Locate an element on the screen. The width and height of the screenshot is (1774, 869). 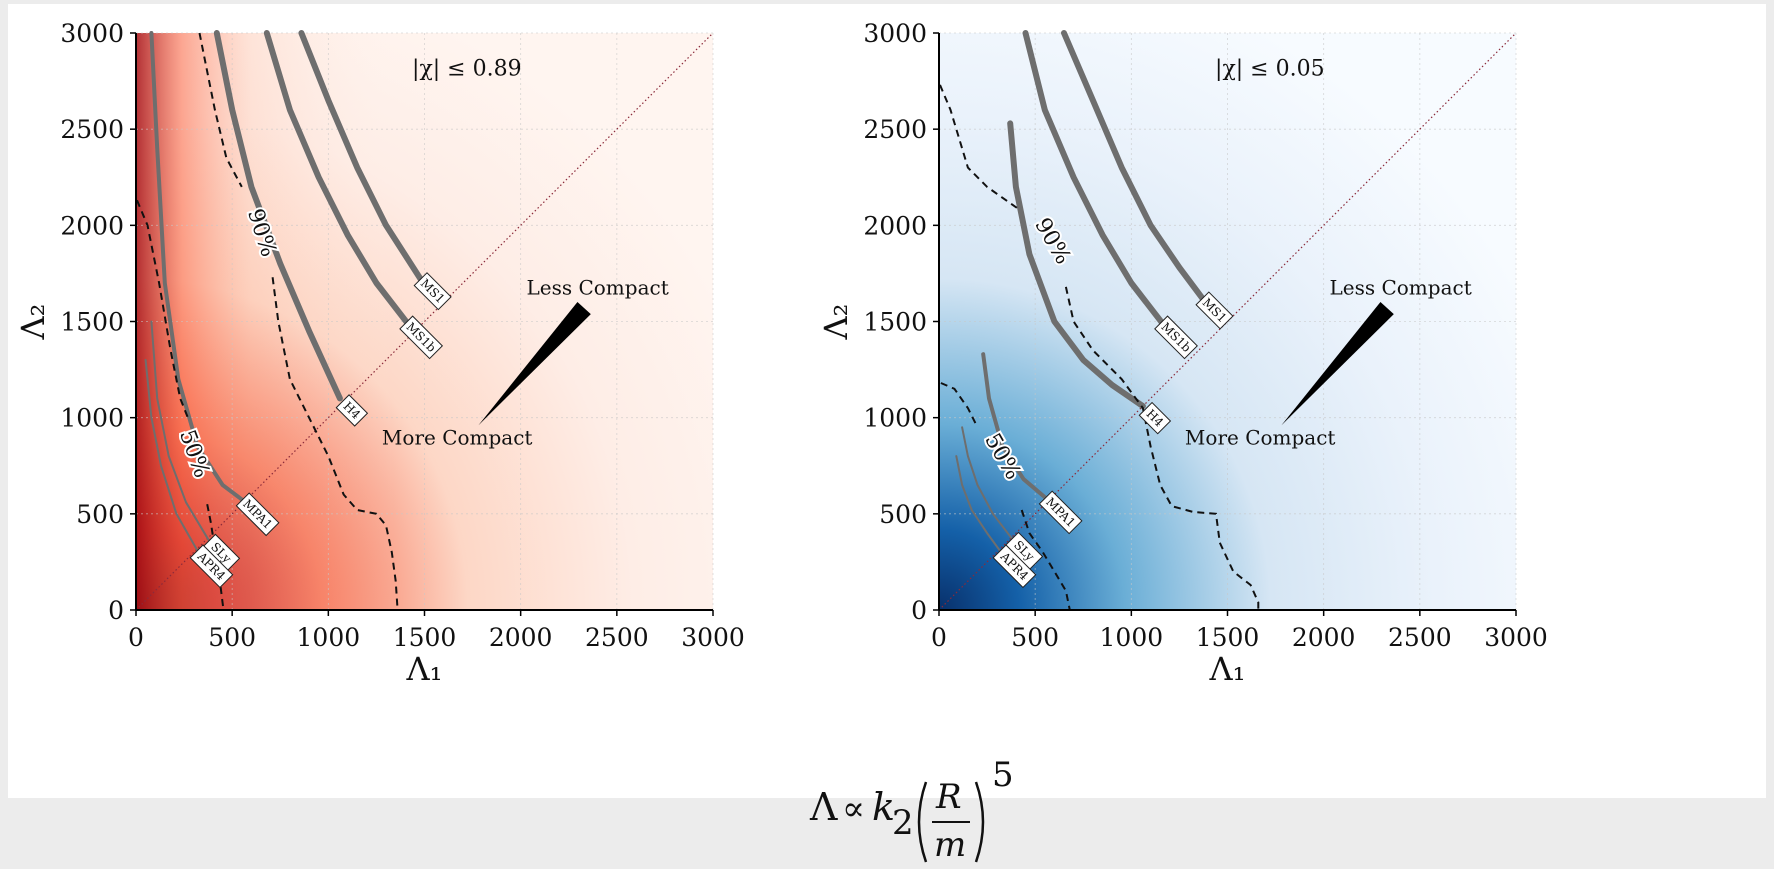
right-contour-50pct is located at coordinates (959, 405).